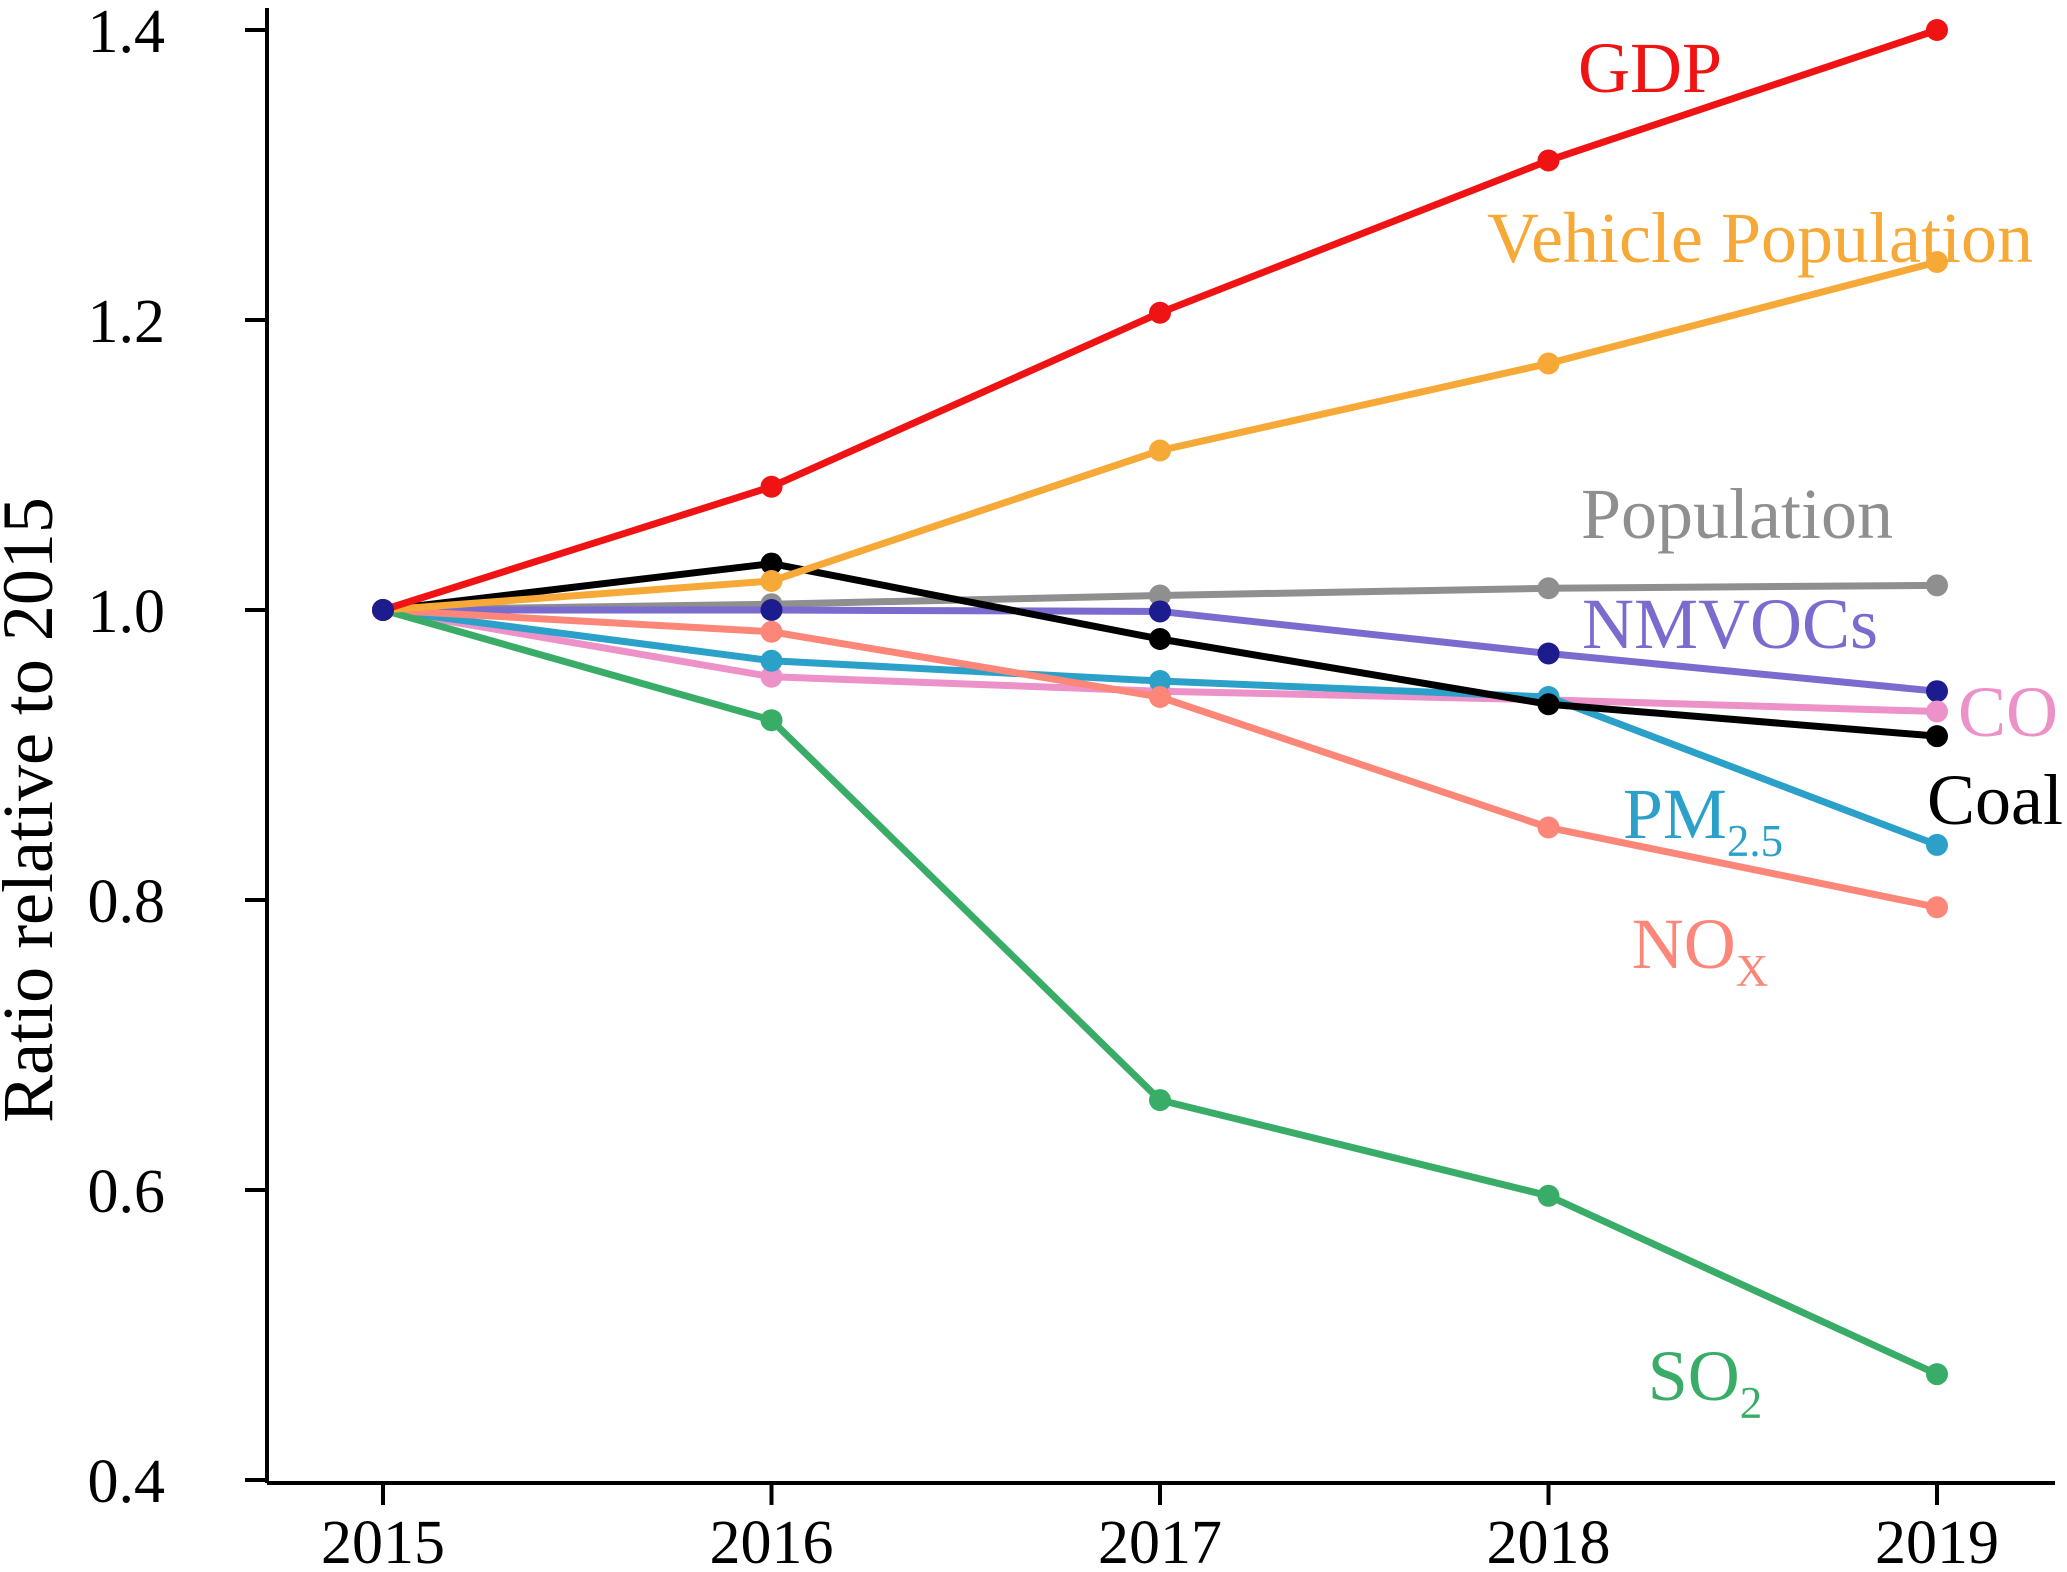  I want to click on series-label-part: GDP, so click(1650, 68).